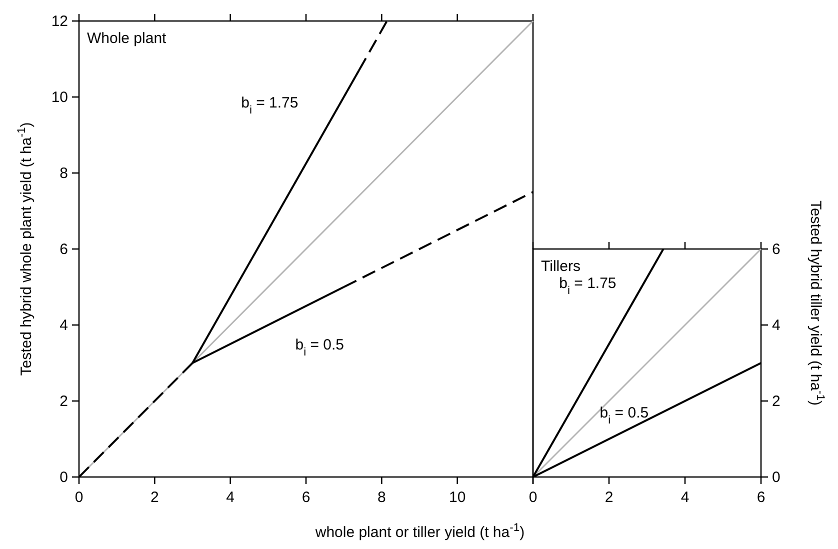  Describe the element at coordinates (59, 21) in the screenshot. I see `y-tick-label: 12` at that location.